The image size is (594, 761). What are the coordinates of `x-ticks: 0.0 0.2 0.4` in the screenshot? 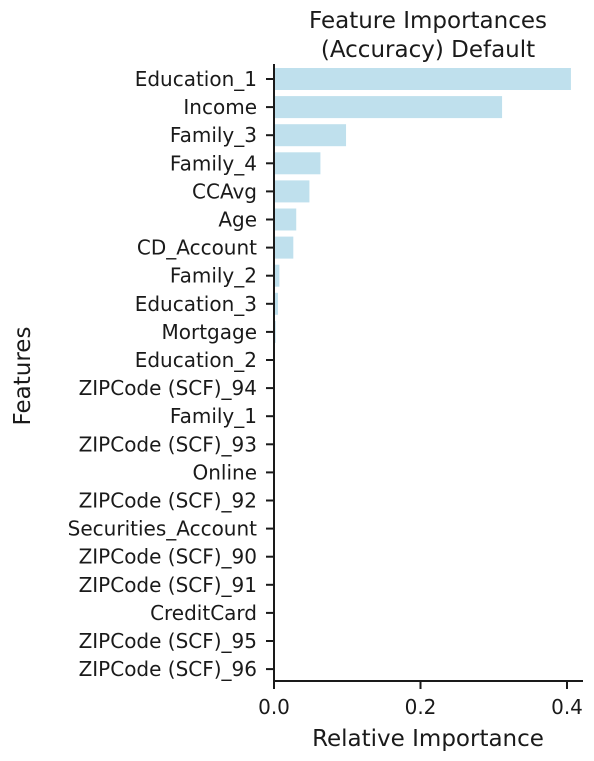 It's located at (420, 700).